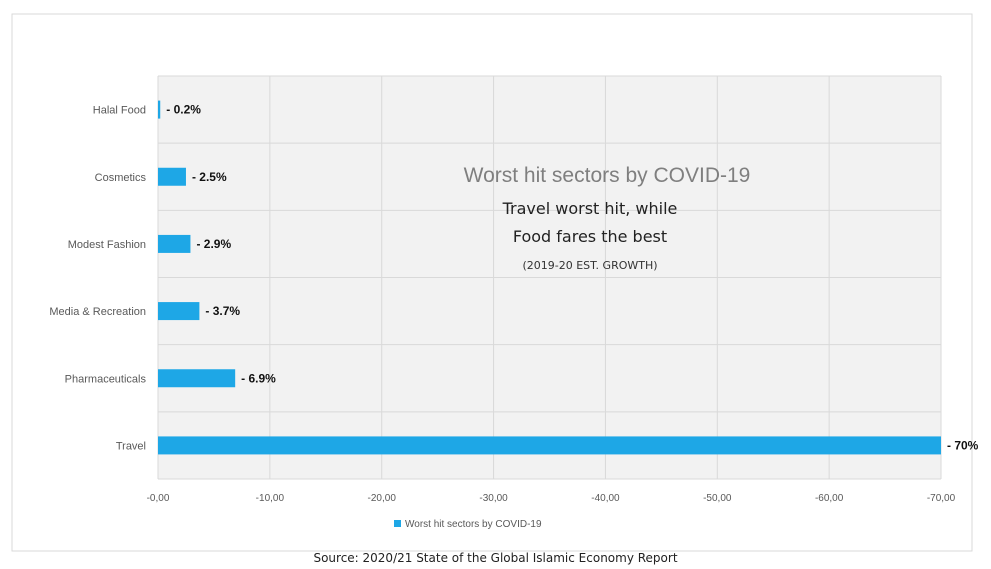  Describe the element at coordinates (590, 236) in the screenshot. I see `annotation-line-2: Food fares the best` at that location.